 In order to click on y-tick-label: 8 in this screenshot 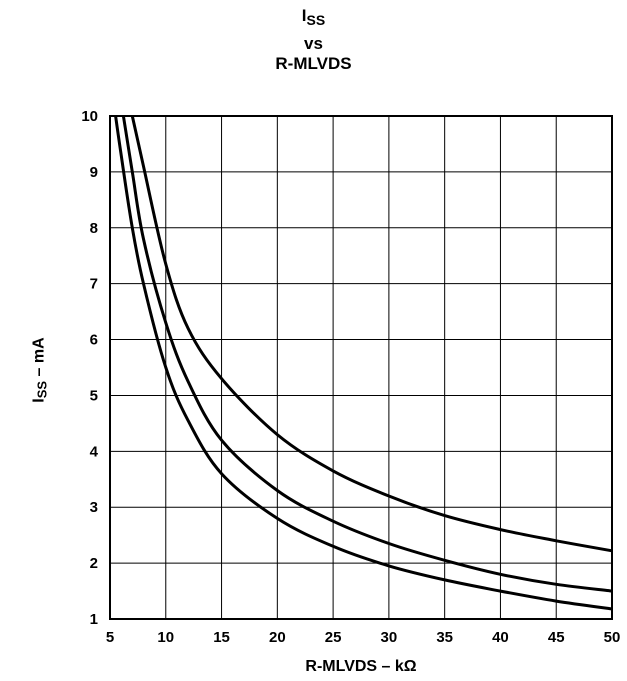, I will do `click(94, 228)`.